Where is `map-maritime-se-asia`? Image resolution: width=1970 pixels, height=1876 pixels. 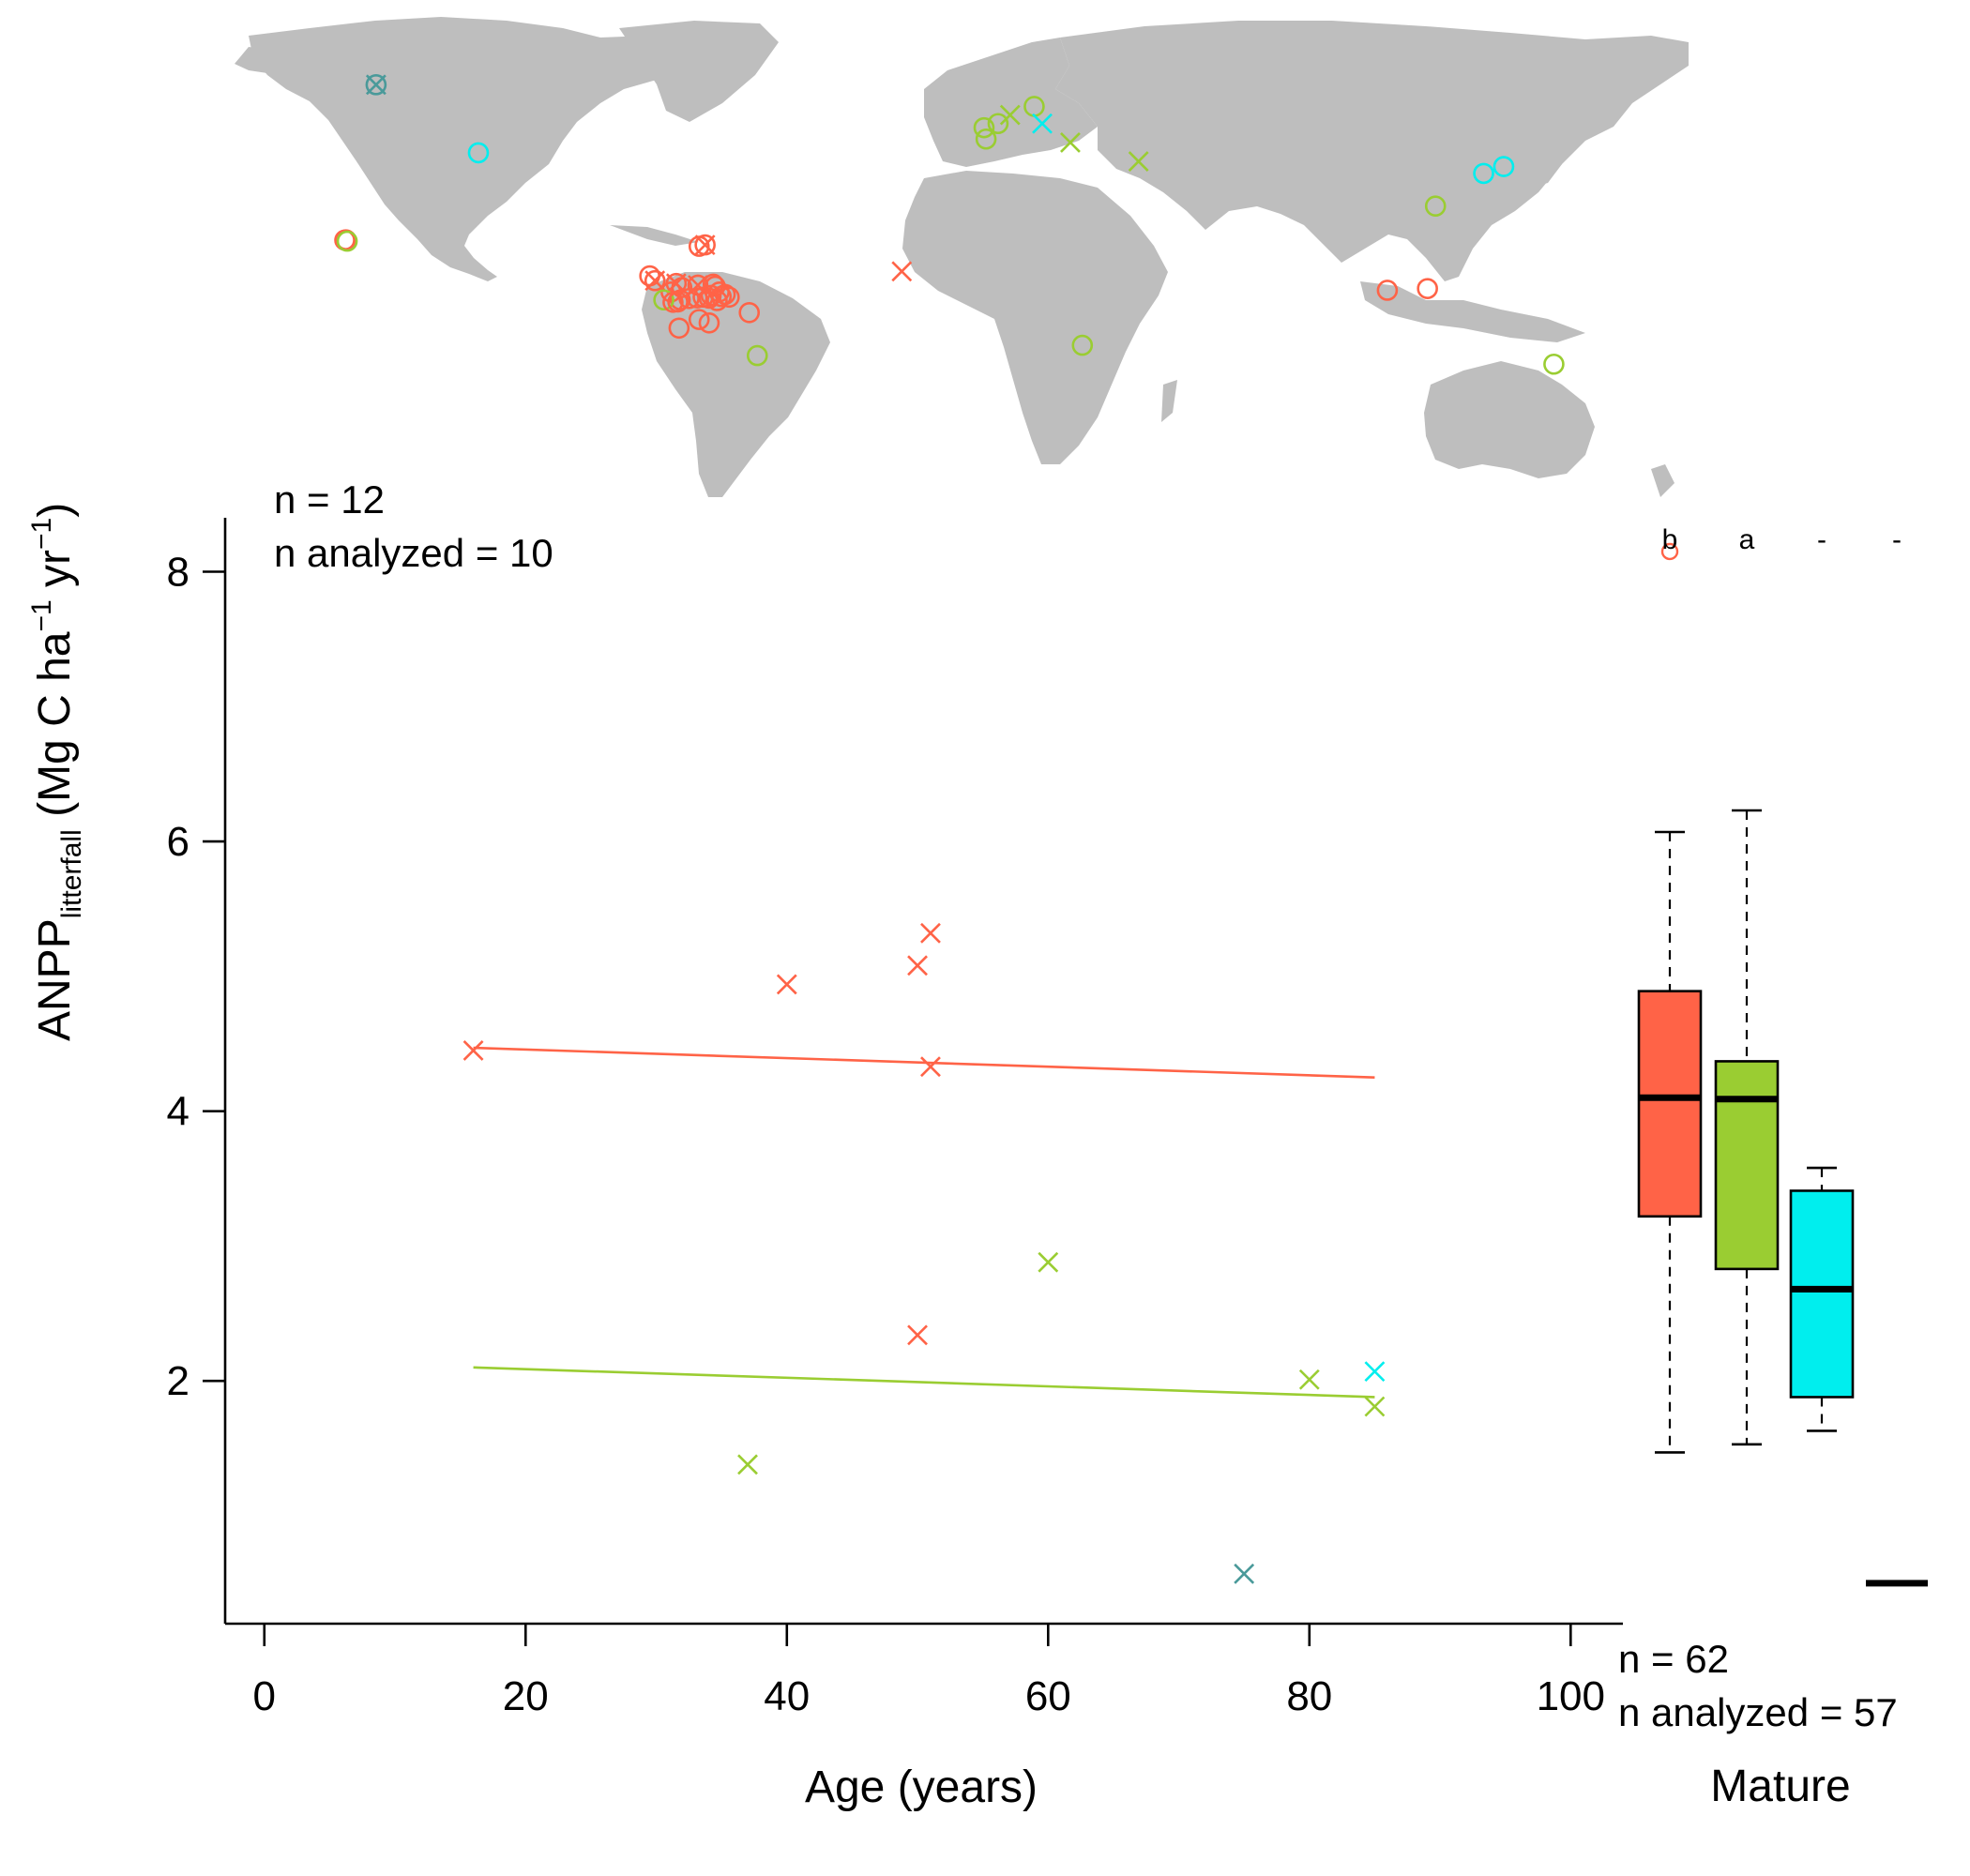 map-maritime-se-asia is located at coordinates (1472, 311).